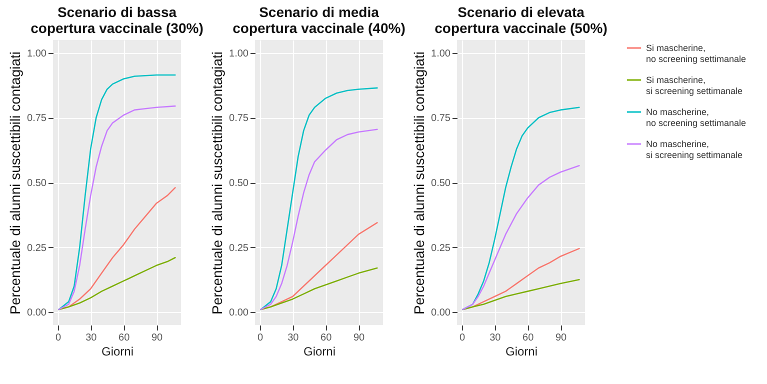  Describe the element at coordinates (521, 20) in the screenshot. I see `chart-title: Scenario di elevata copertura vaccinale (50%)` at that location.